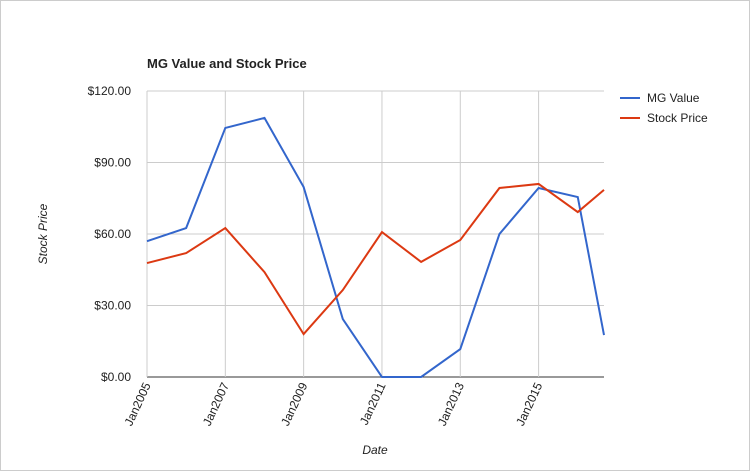 The image size is (750, 476). I want to click on legend-label: Stock Price, so click(677, 118).